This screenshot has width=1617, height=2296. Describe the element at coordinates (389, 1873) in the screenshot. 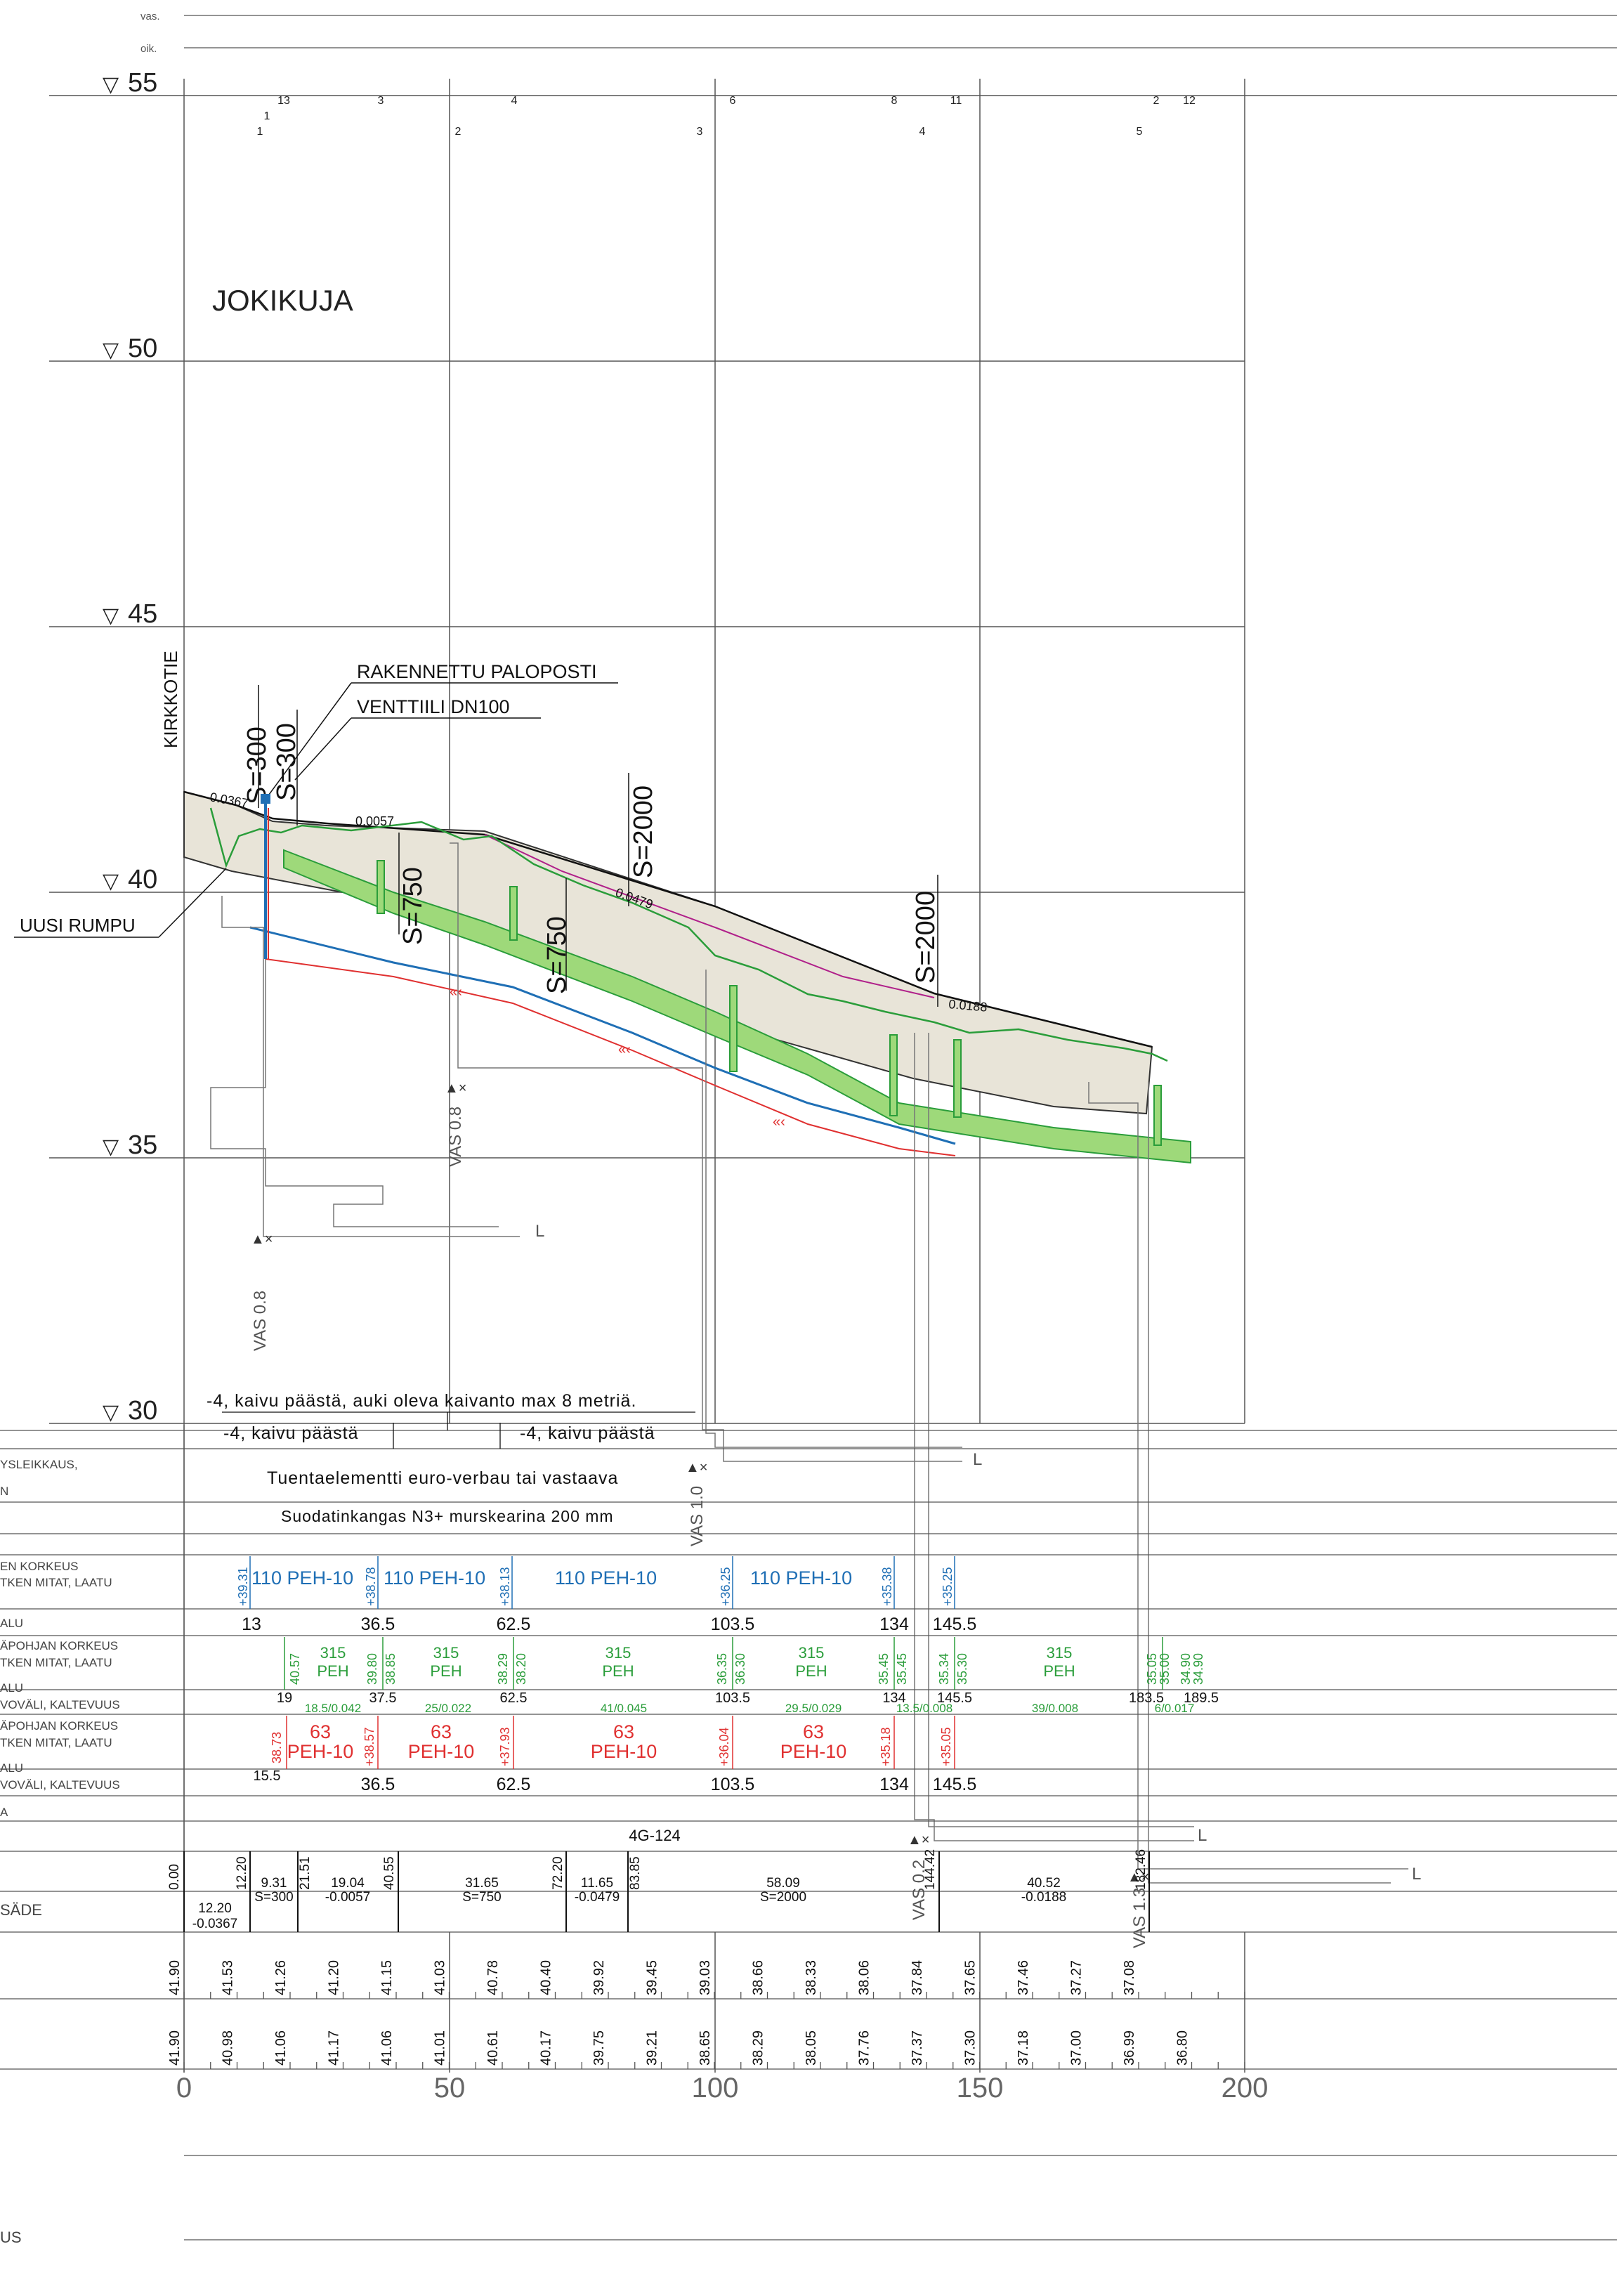

I see `profile-station: 40.55` at that location.